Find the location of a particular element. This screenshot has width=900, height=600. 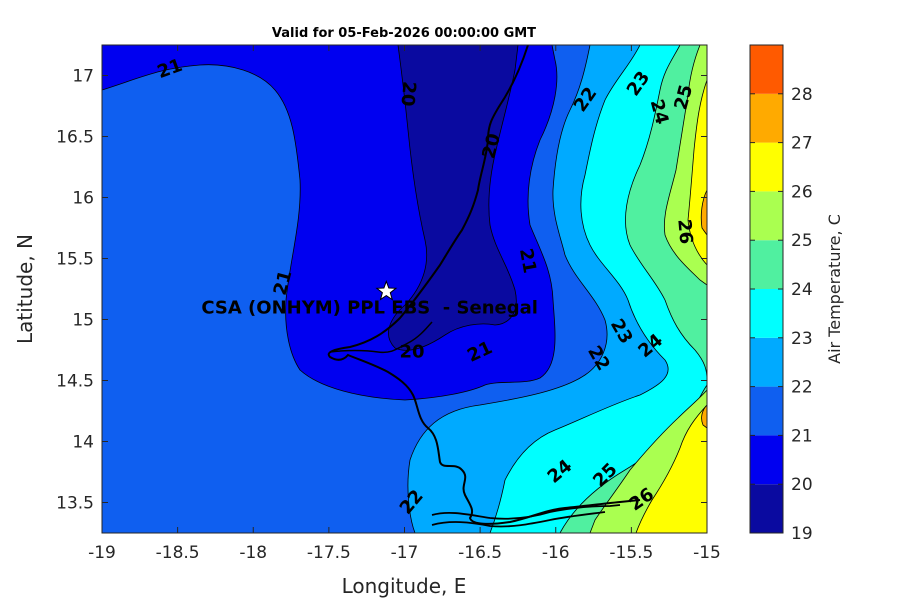

gambia-border is located at coordinates (526, 516).